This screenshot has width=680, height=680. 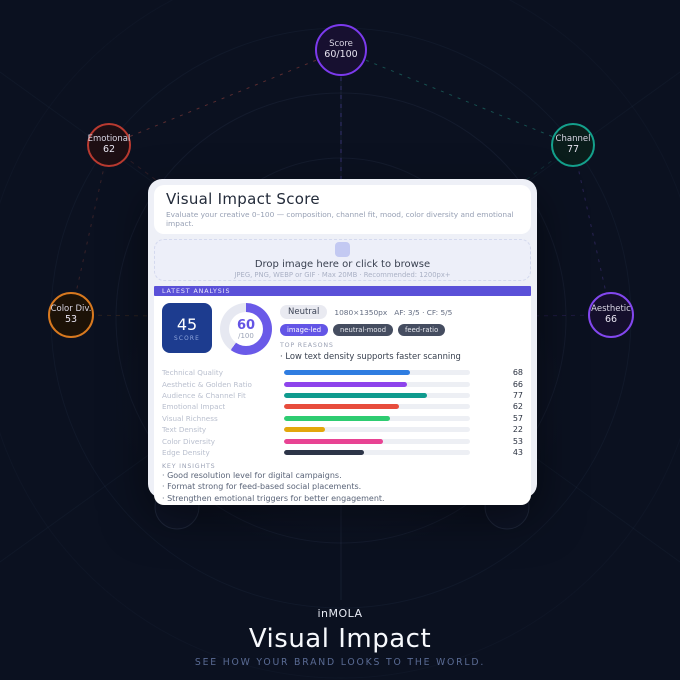 I want to click on score-node: Score 60/100, so click(x=341, y=50).